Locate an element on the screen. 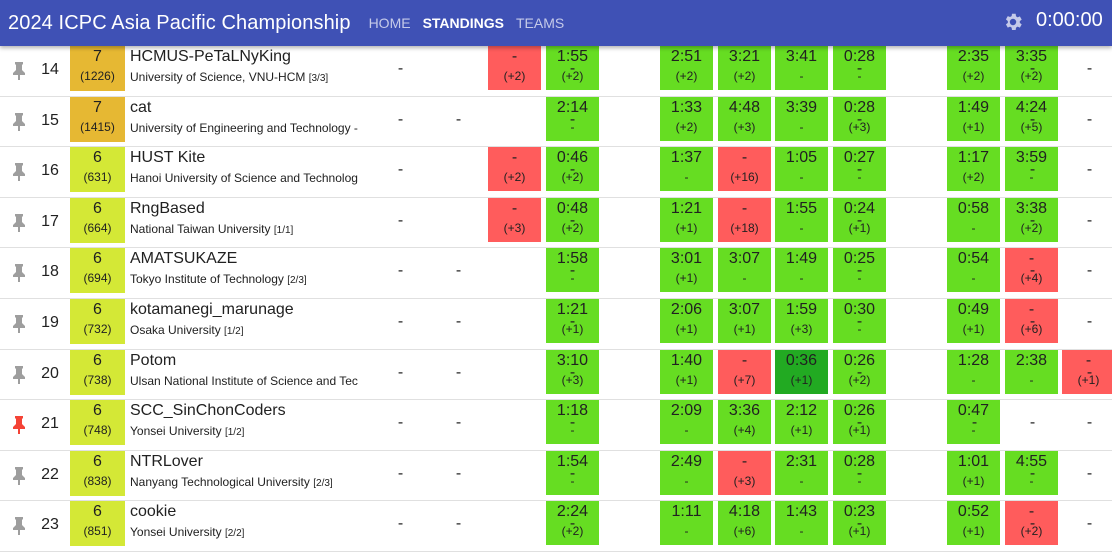 The image size is (1112, 552). problem-cell: 1:17 (+2) is located at coordinates (973, 169).